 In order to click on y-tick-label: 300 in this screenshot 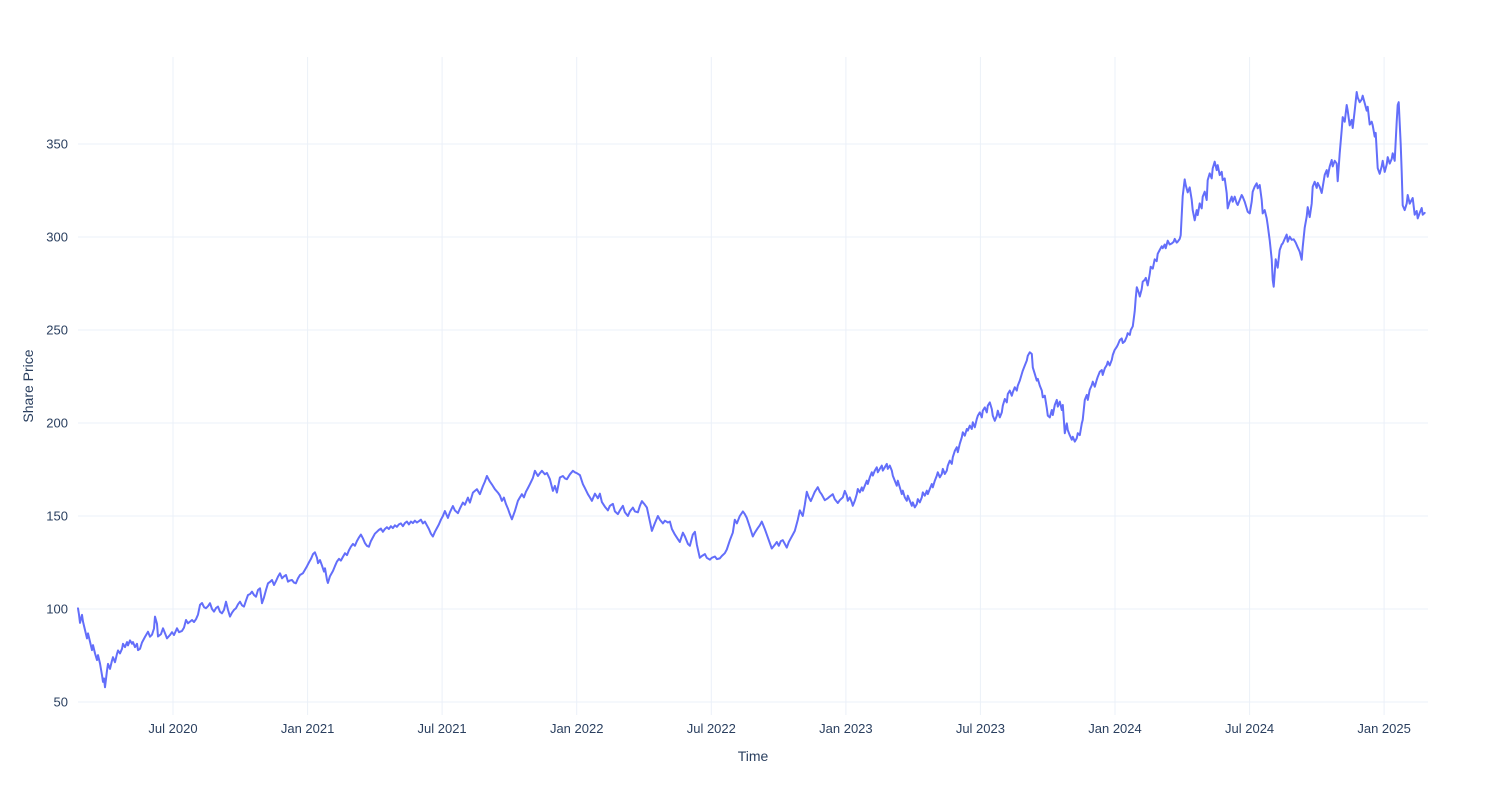, I will do `click(57, 237)`.